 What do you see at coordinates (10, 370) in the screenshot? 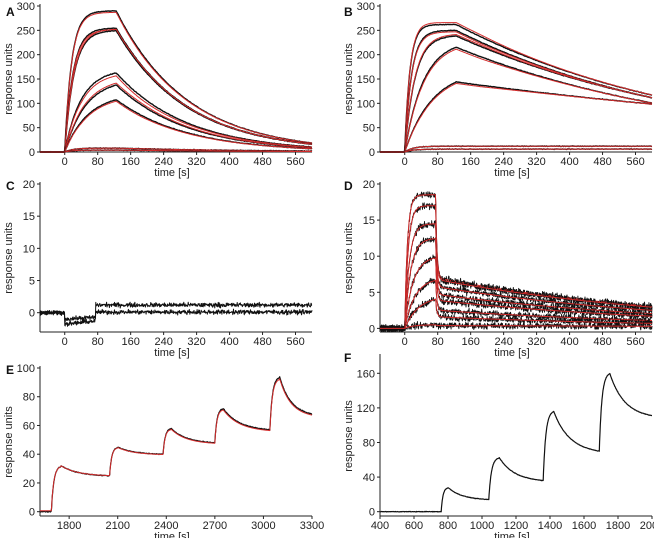
I see `panel-label: E` at bounding box center [10, 370].